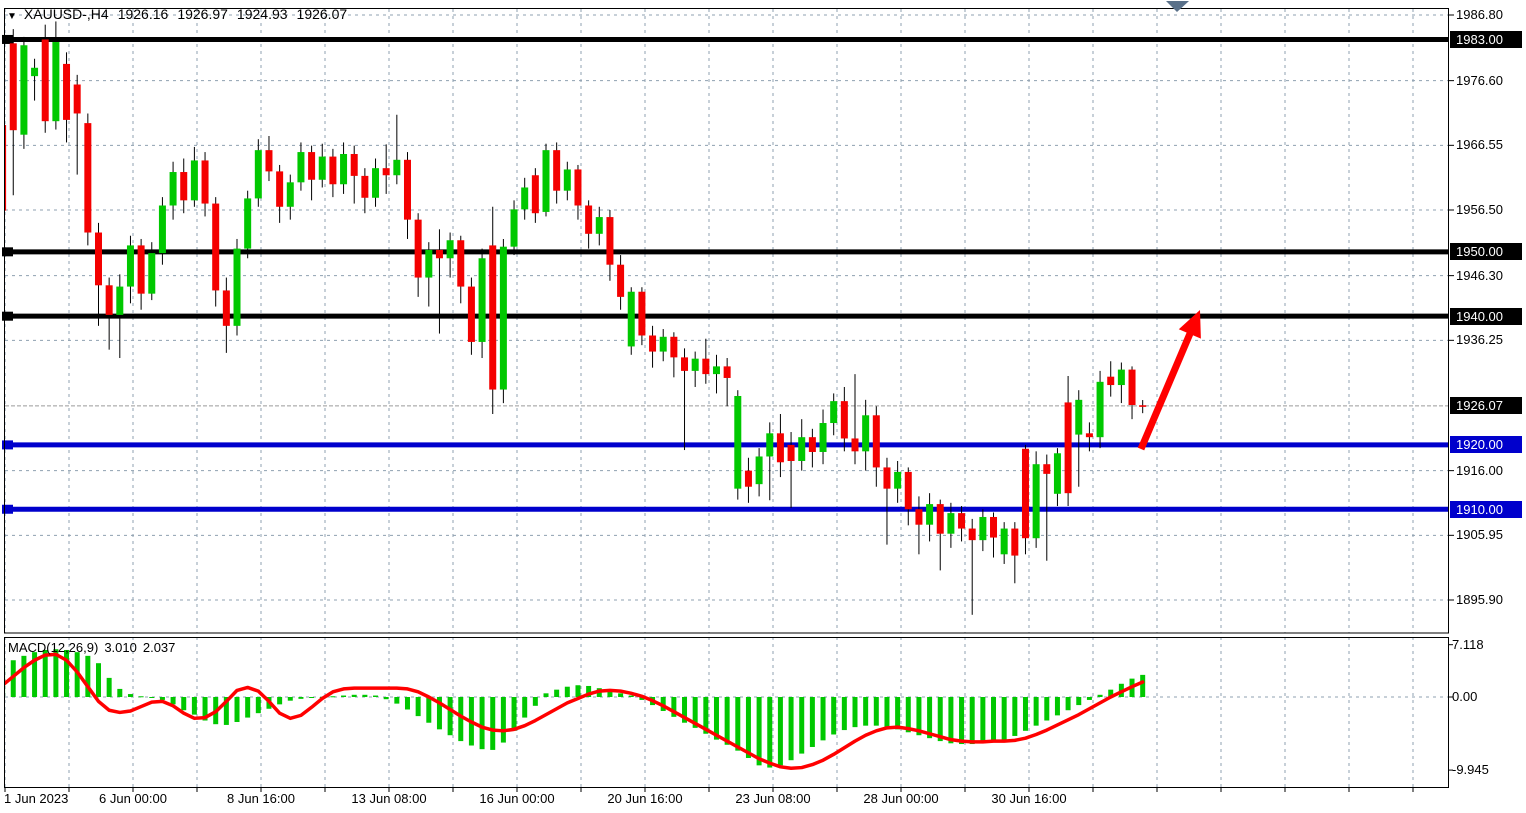 This screenshot has height=813, width=1526. What do you see at coordinates (1486, 39) in the screenshot?
I see `price-badge-1983.00: 1983.00` at bounding box center [1486, 39].